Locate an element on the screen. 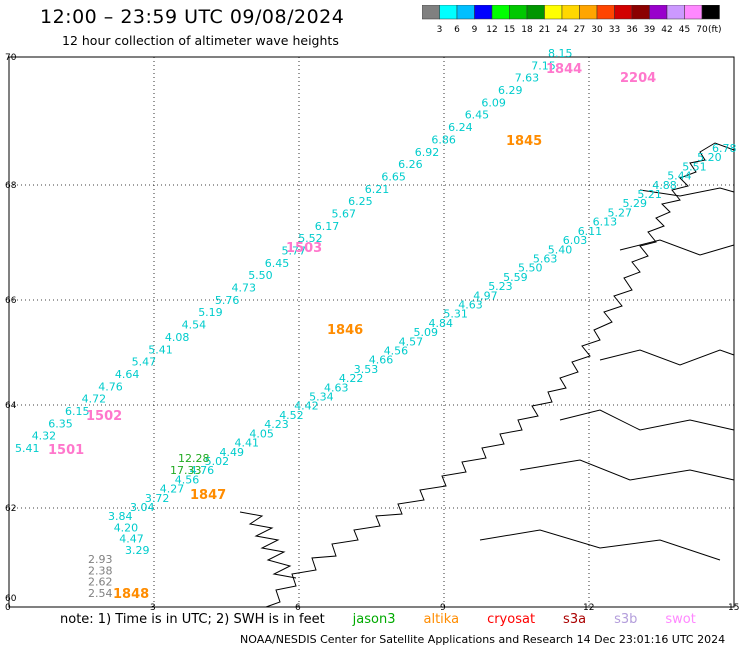 This screenshot has width=740, height=650. wave-height-label: 5.27 is located at coordinates (620, 212).